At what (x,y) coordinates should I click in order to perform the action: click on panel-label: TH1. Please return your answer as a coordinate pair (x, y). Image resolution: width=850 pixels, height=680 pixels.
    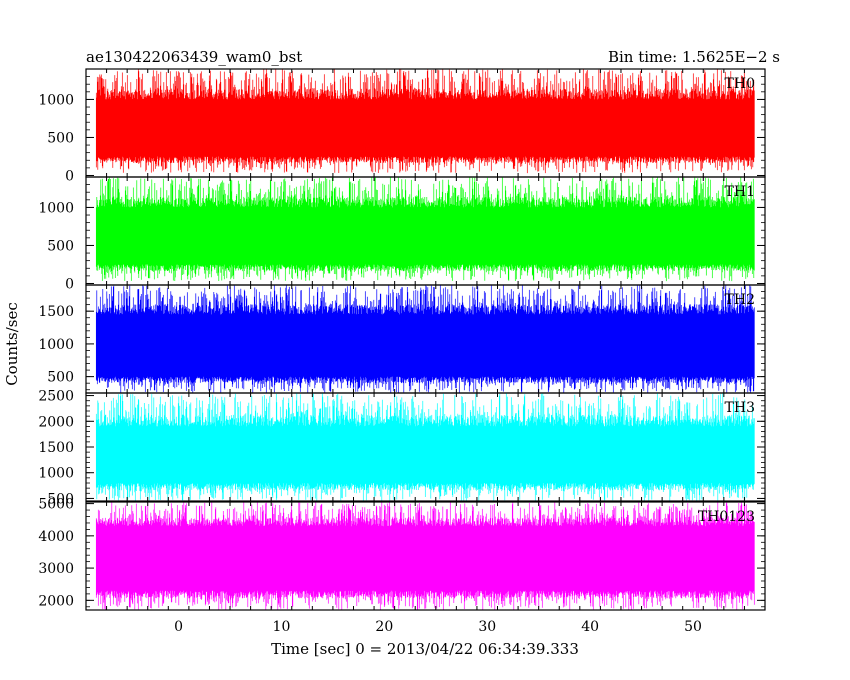
    Looking at the image, I should click on (740, 192).